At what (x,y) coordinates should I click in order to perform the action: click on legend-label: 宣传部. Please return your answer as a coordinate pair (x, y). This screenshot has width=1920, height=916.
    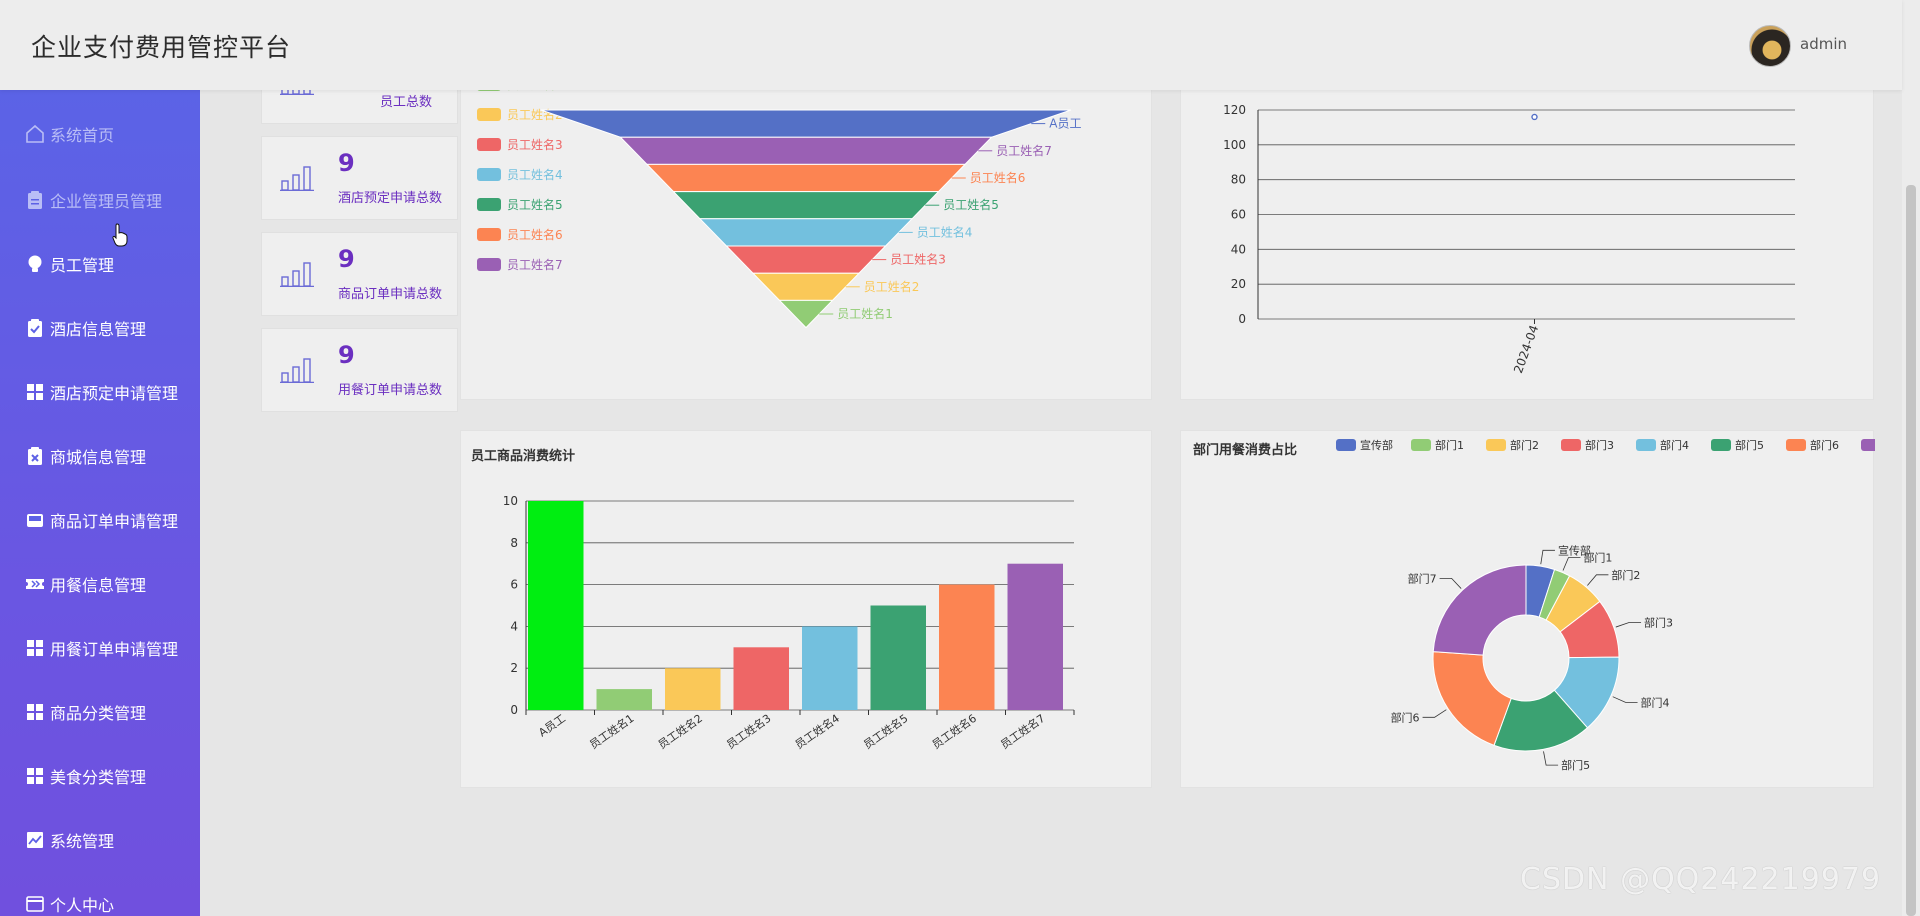
    Looking at the image, I should click on (1376, 445).